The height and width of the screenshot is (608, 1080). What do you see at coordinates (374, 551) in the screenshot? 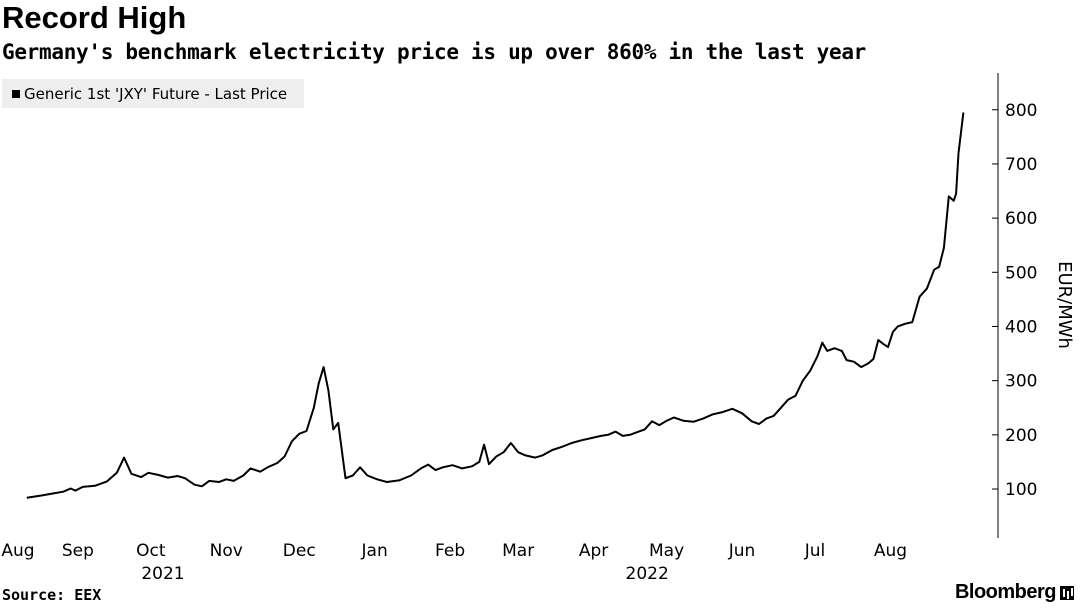
I see `x-month-label-5: Jan` at bounding box center [374, 551].